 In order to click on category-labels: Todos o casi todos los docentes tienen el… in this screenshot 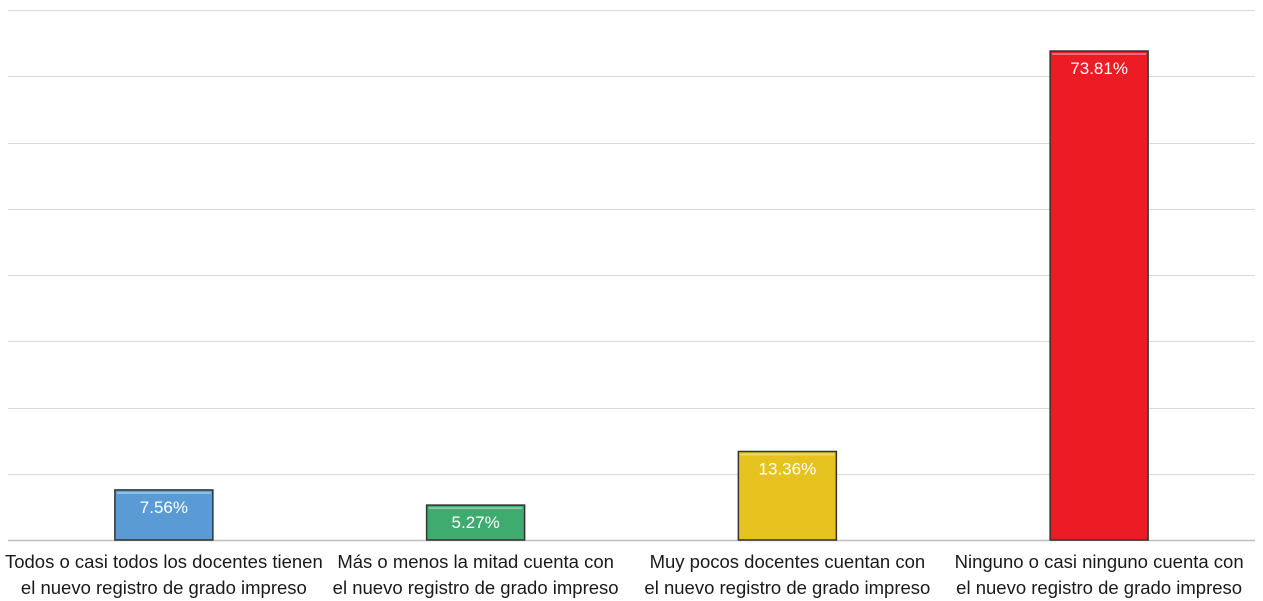, I will do `click(624, 574)`.